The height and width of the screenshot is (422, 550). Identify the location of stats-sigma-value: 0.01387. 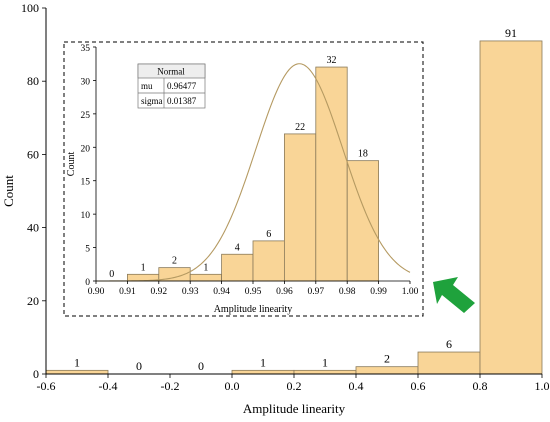
(182, 101).